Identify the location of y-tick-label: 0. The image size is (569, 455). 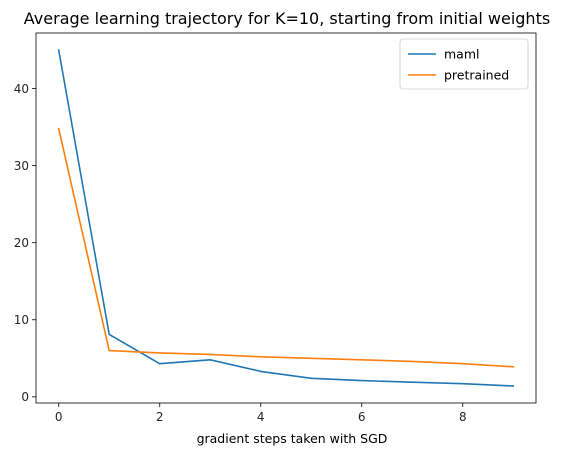
(25, 397).